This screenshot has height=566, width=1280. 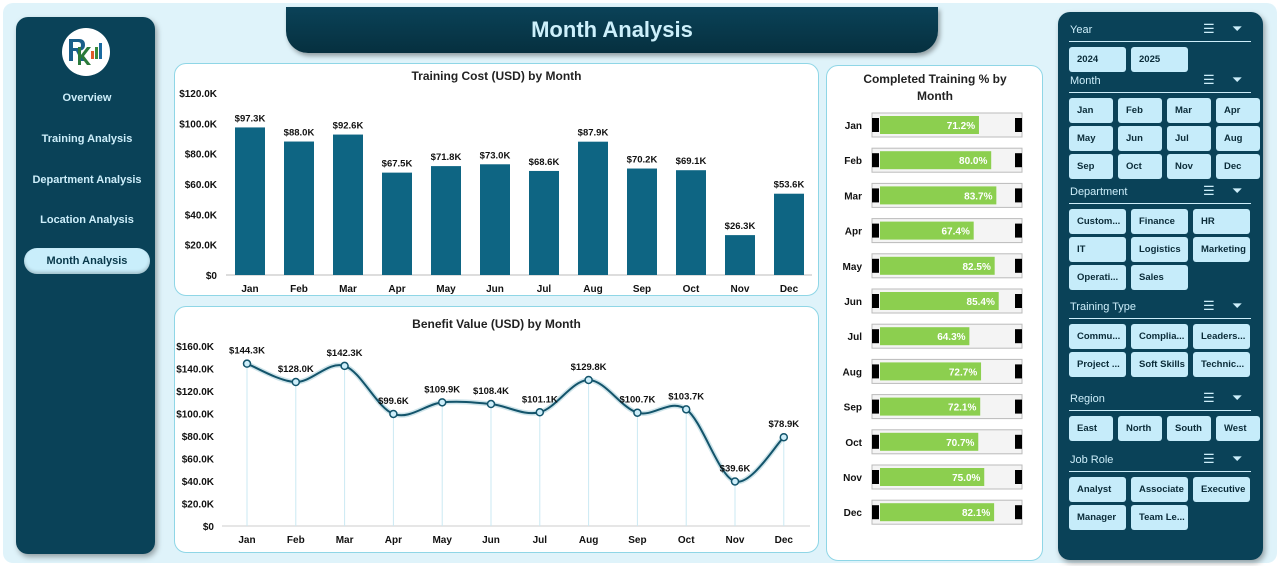 I want to click on department-chip: HR, so click(x=1221, y=221).